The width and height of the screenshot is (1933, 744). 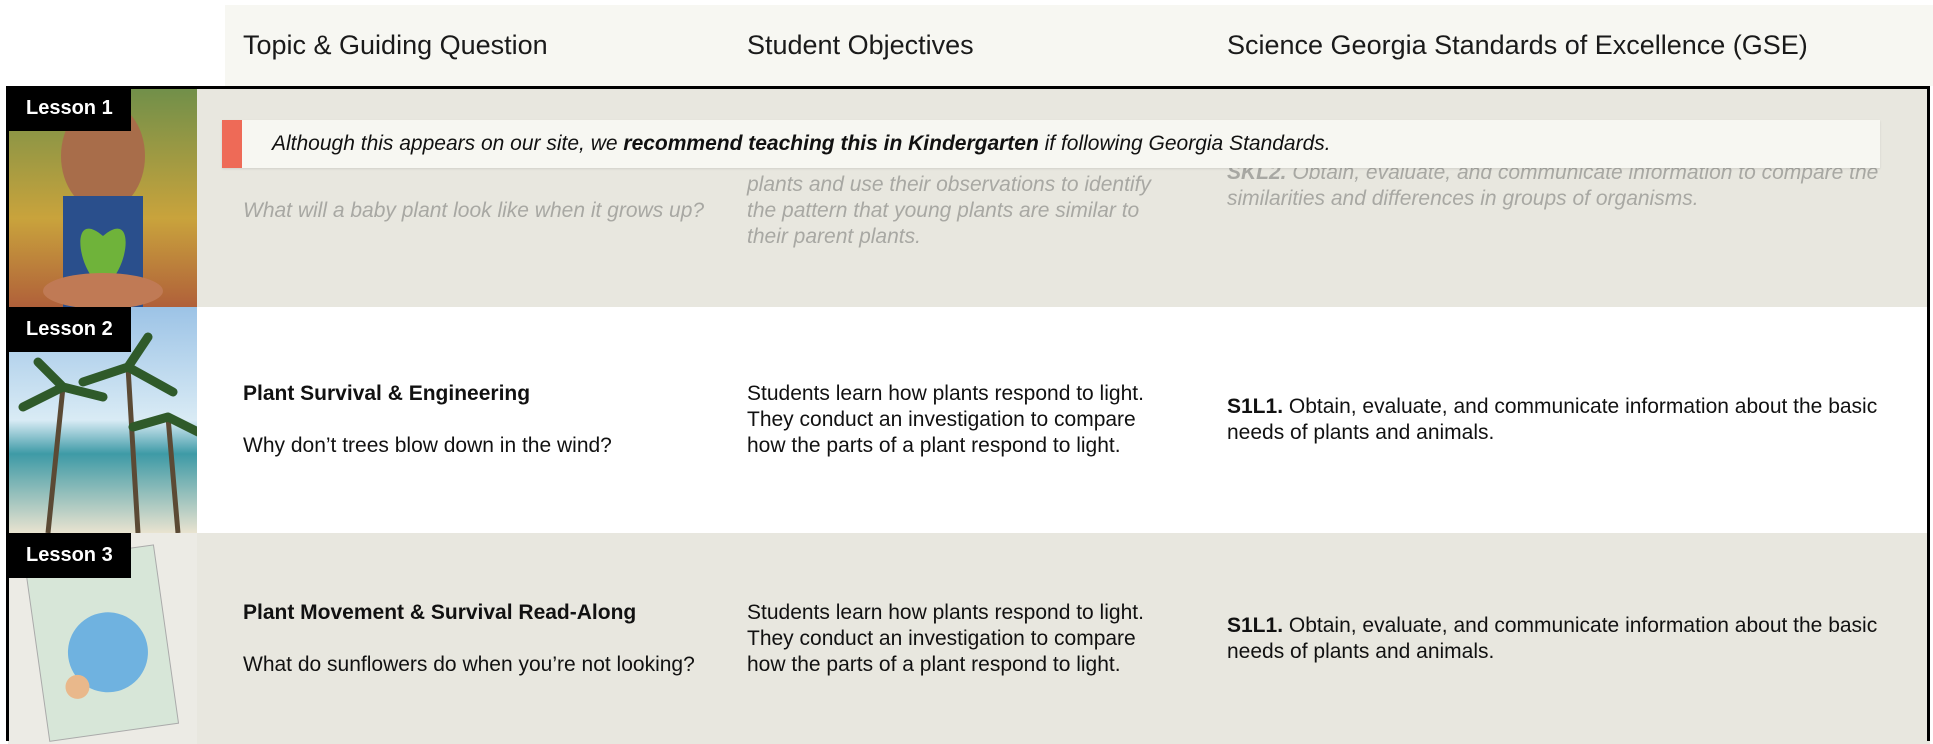 I want to click on lesson-label: Lesson 2, so click(x=69, y=329).